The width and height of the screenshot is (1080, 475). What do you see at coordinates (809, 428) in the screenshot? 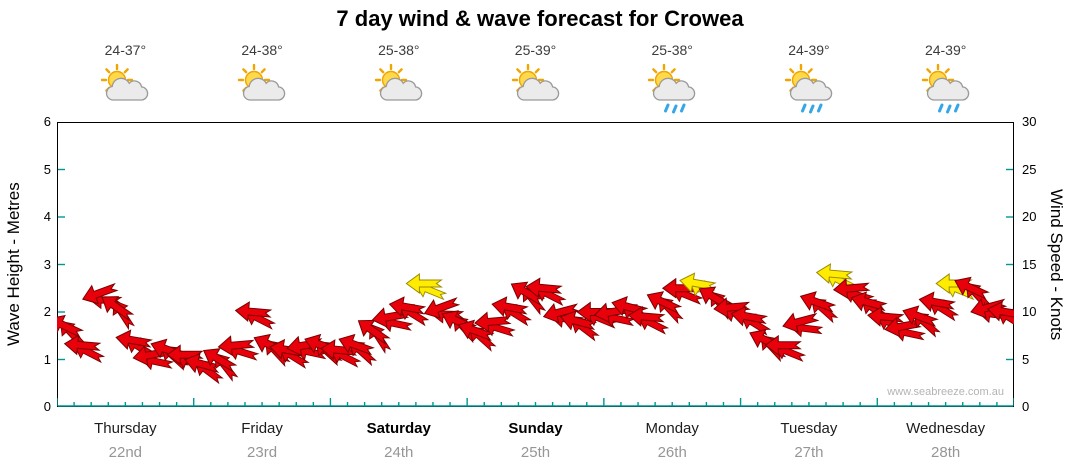
I see `day-name: Tuesday` at bounding box center [809, 428].